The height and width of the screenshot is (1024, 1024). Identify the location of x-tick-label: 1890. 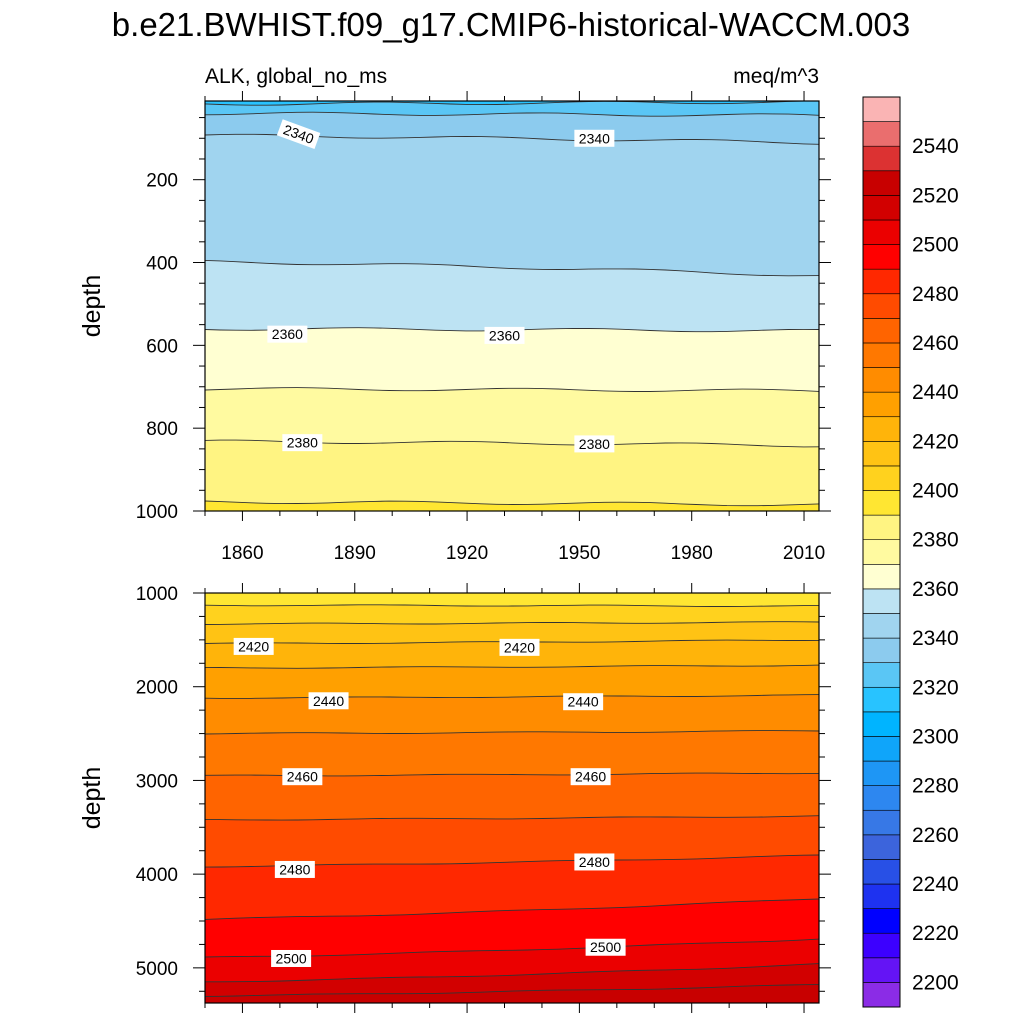
(355, 553).